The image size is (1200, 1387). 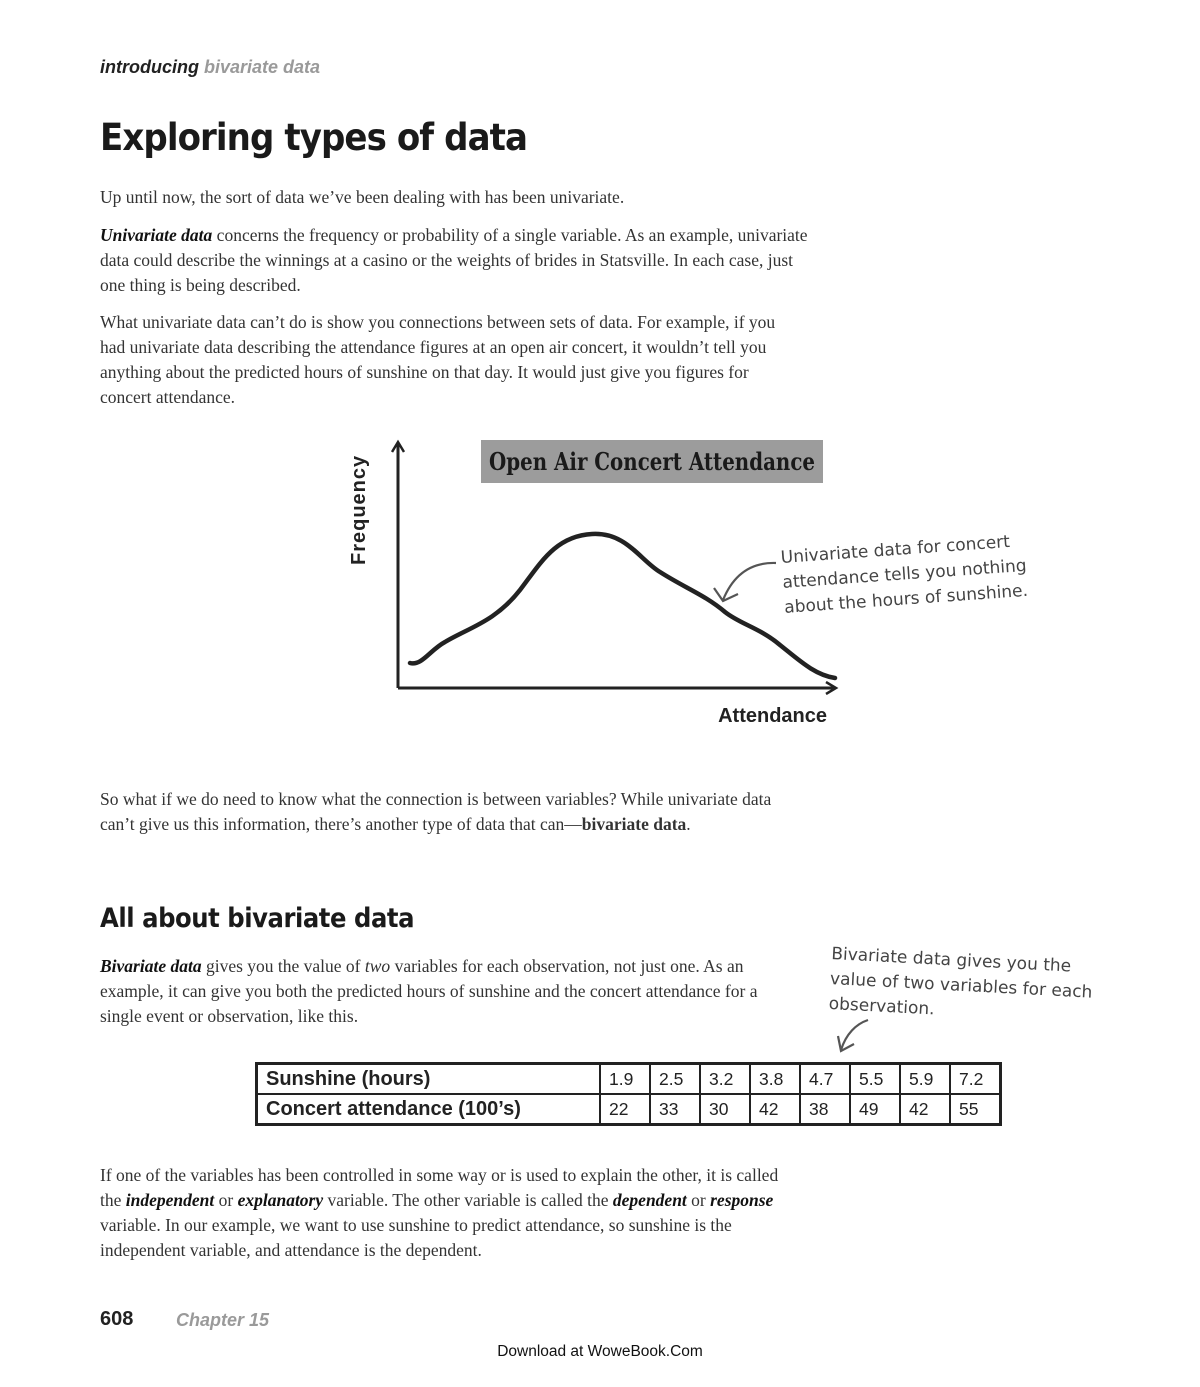 What do you see at coordinates (749, 581) in the screenshot?
I see `annotation-arrow` at bounding box center [749, 581].